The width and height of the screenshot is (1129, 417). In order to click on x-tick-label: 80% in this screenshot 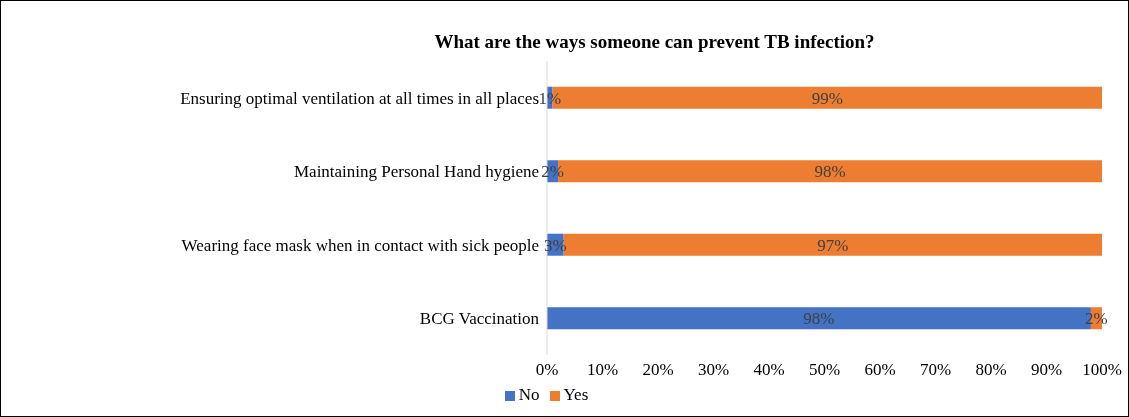, I will do `click(991, 370)`.